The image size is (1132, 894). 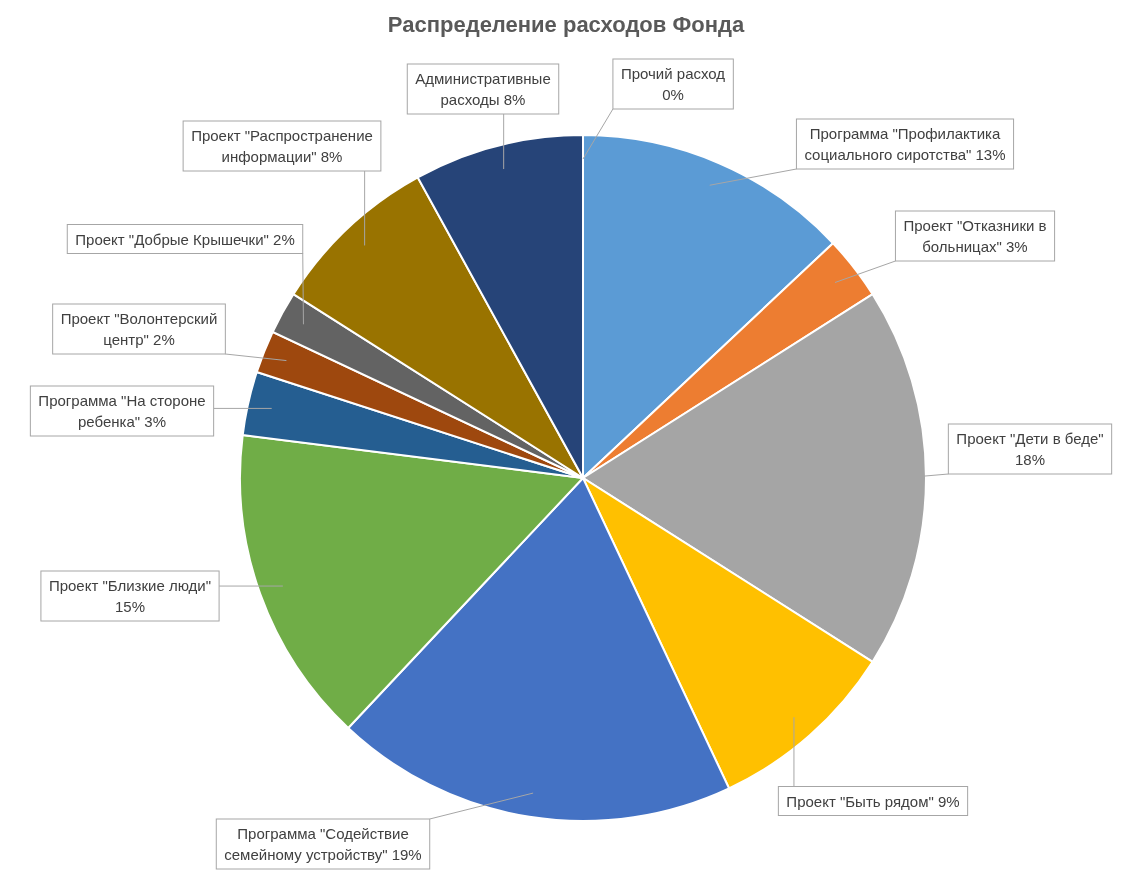 What do you see at coordinates (483, 89) in the screenshot?
I see `slice-label: Административные расходы 8%` at bounding box center [483, 89].